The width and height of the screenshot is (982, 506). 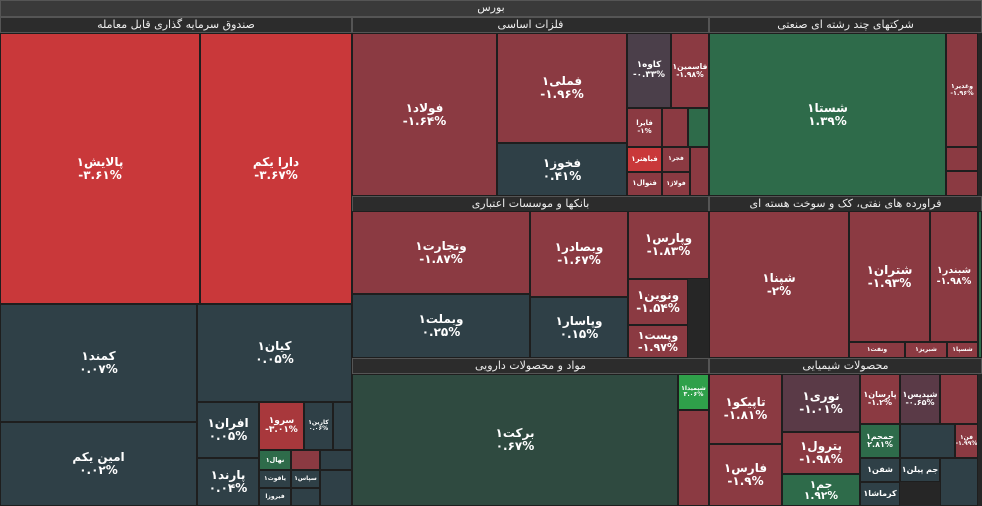 What do you see at coordinates (845, 25) in the screenshot?
I see `sector-header: شرکتهای چند رشته ای صنعتی` at bounding box center [845, 25].